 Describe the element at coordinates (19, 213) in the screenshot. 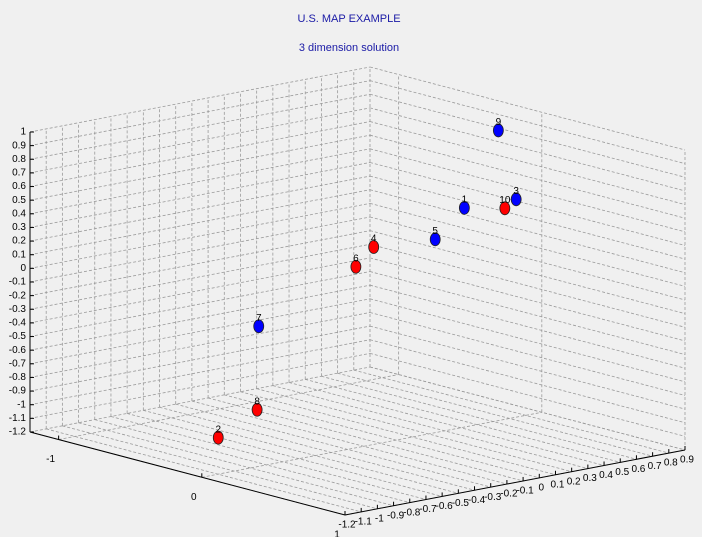

I see `z-tick-label: 0.4` at that location.